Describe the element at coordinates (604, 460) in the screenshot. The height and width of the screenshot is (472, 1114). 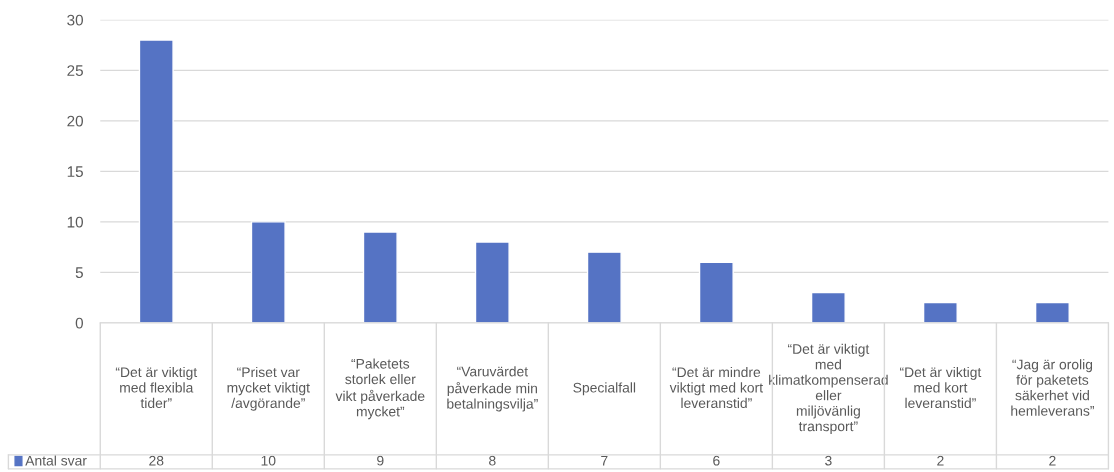
I see `data-label: 7` at that location.